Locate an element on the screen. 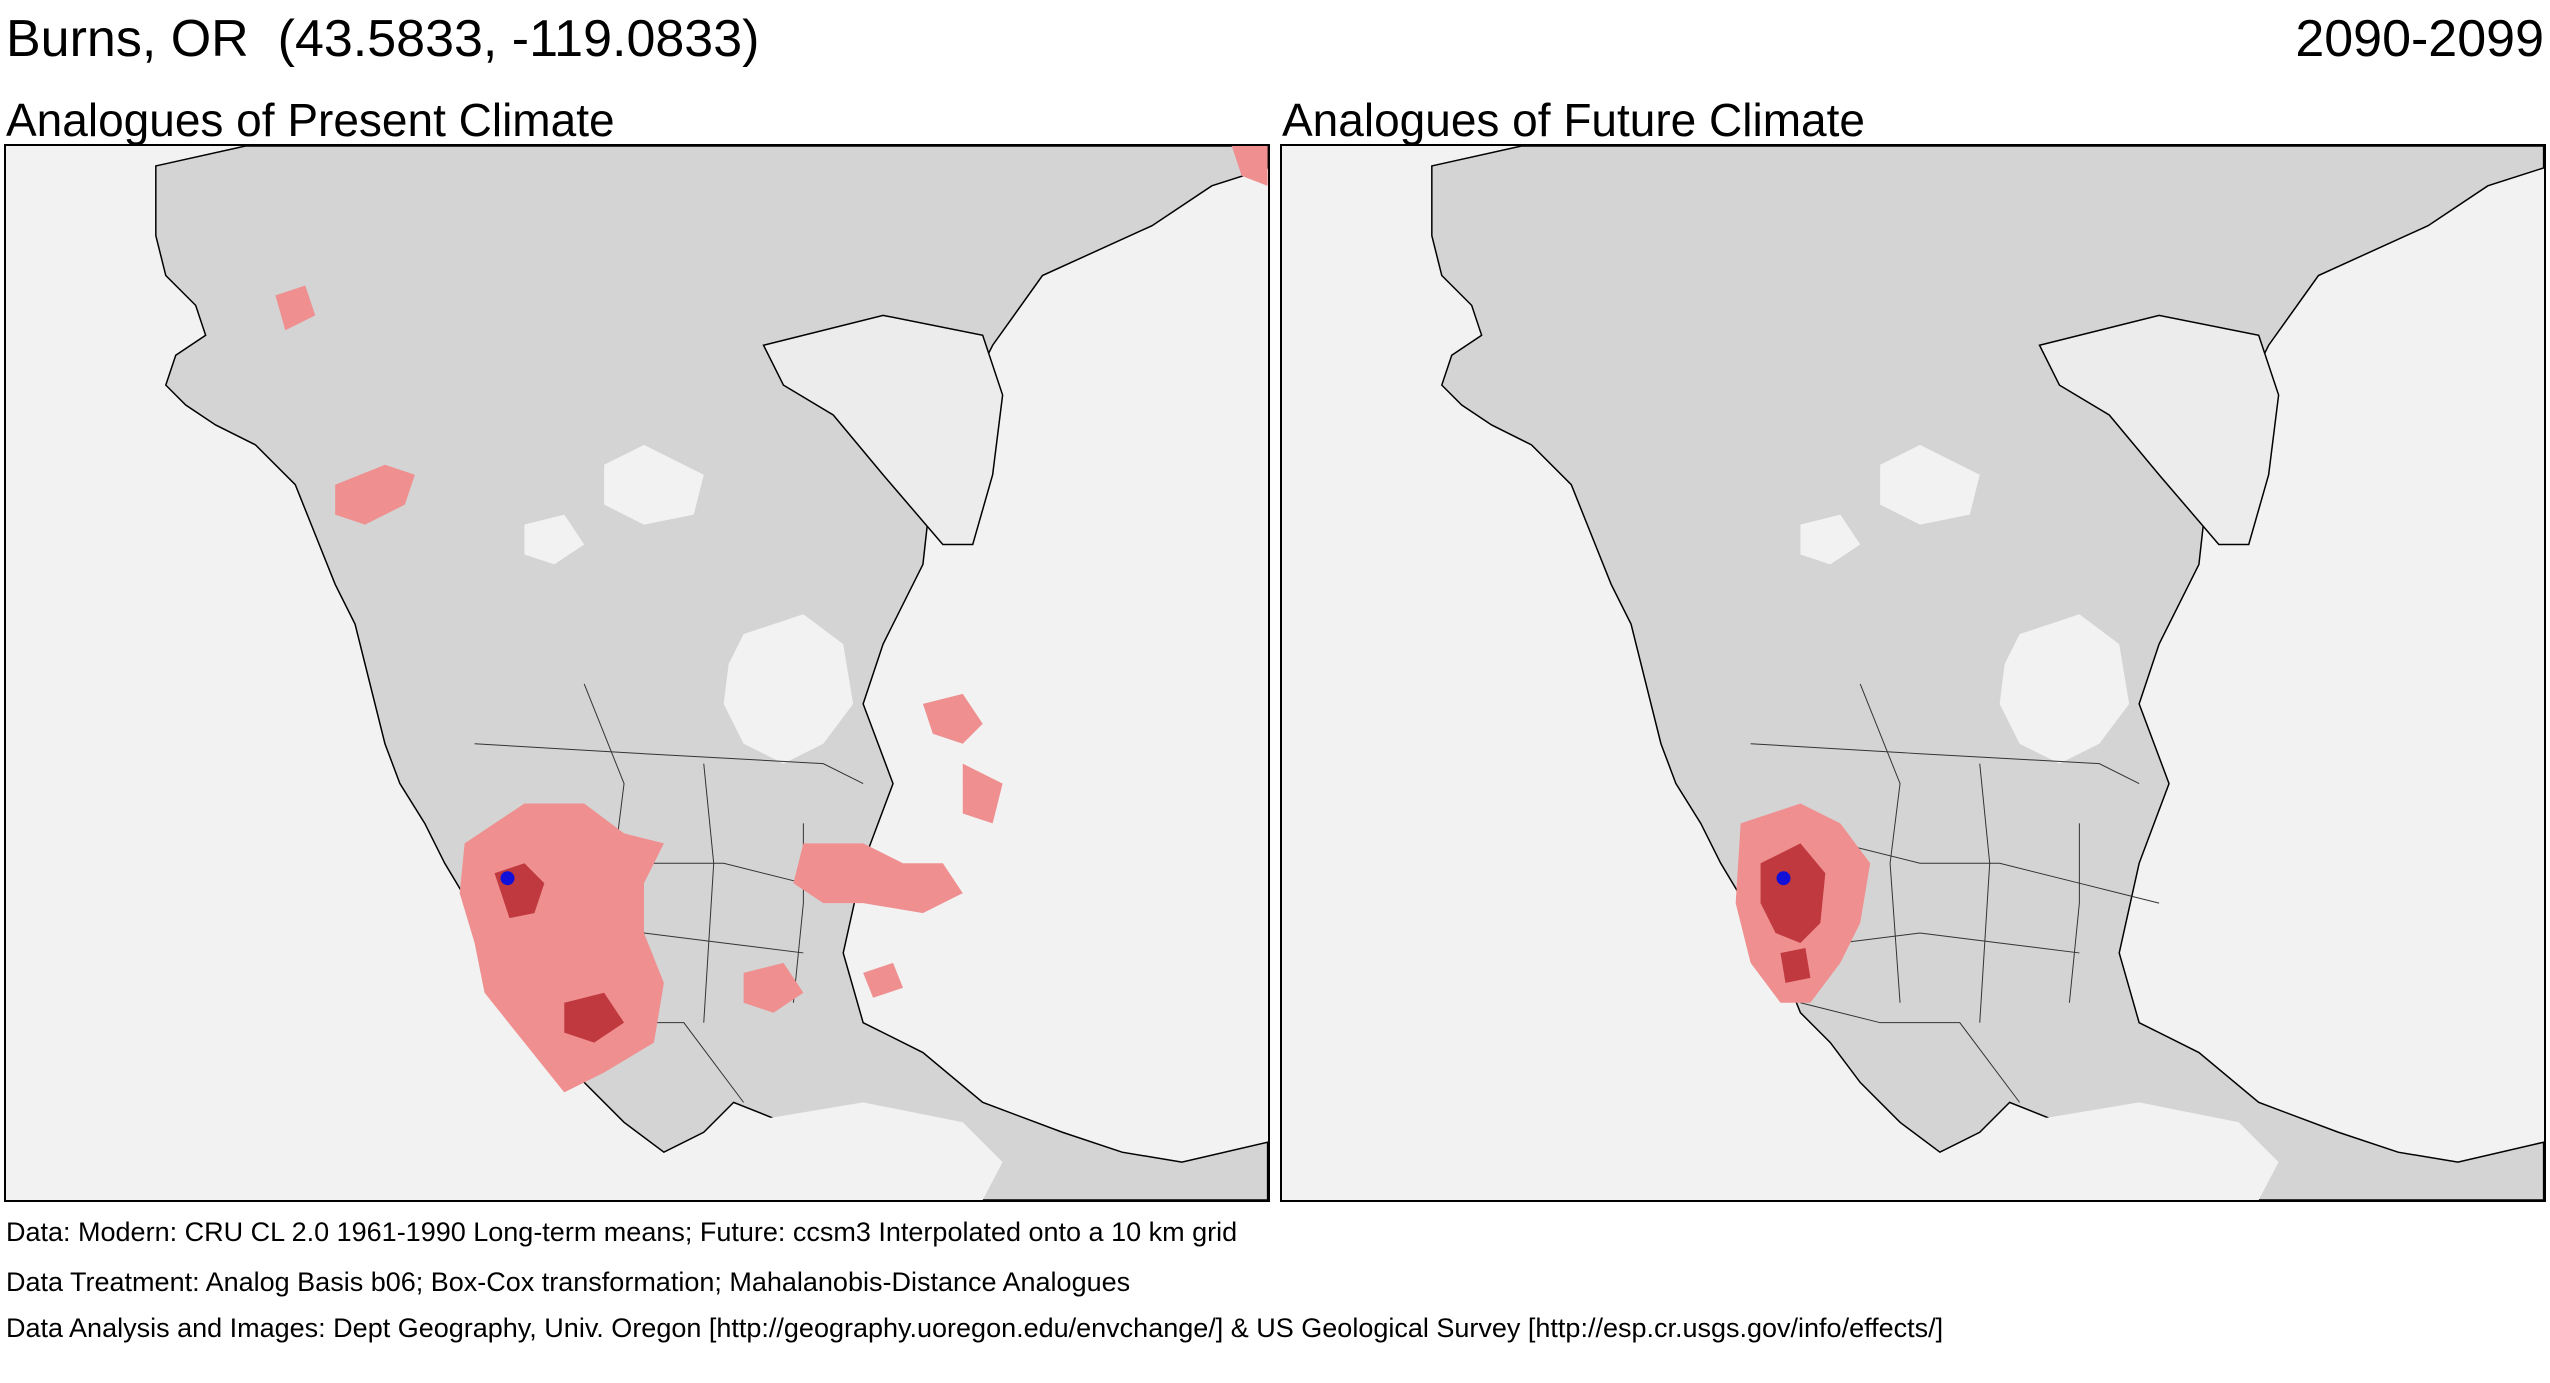 The width and height of the screenshot is (2550, 1383). analog-regions is located at coordinates (1803, 903).